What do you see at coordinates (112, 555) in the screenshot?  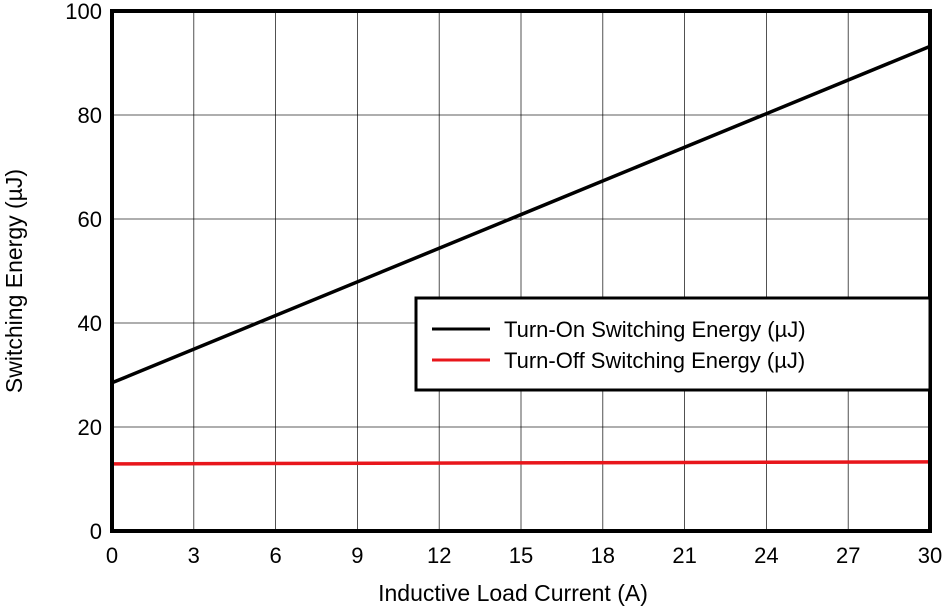 I see `x-tick-label: 0` at bounding box center [112, 555].